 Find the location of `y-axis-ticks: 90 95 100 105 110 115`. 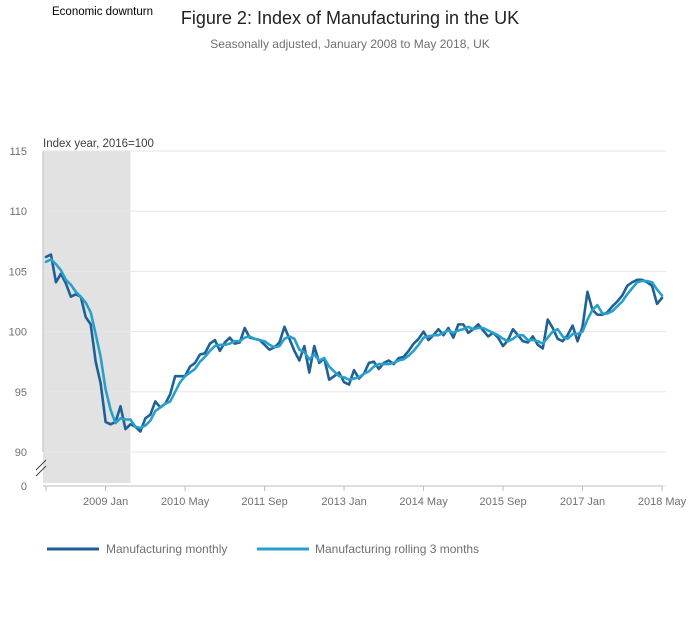

y-axis-ticks: 90 95 100 105 110 115 is located at coordinates (18, 302).